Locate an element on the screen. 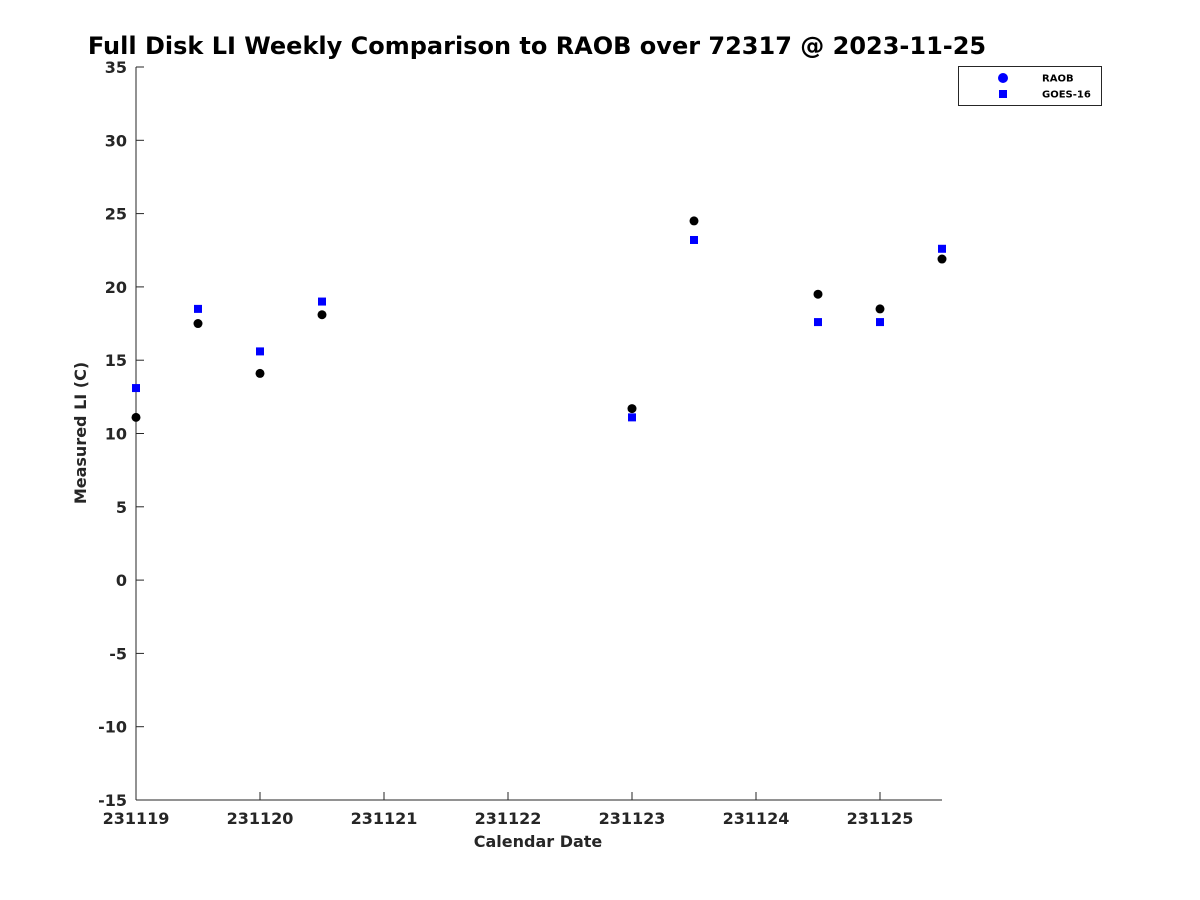  x-tick-label: 231119 is located at coordinates (136, 818).